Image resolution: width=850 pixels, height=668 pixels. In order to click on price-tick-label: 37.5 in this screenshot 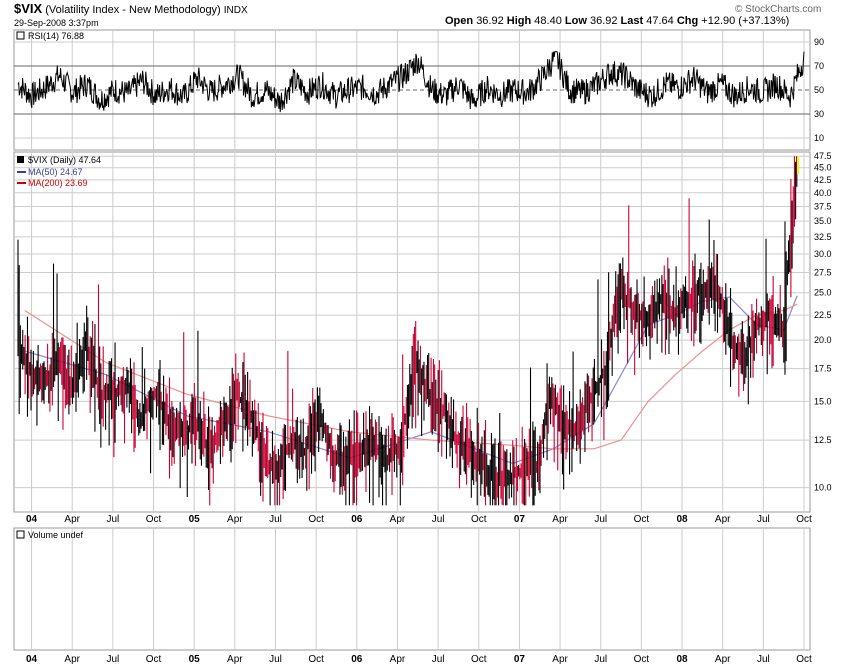, I will do `click(823, 206)`.